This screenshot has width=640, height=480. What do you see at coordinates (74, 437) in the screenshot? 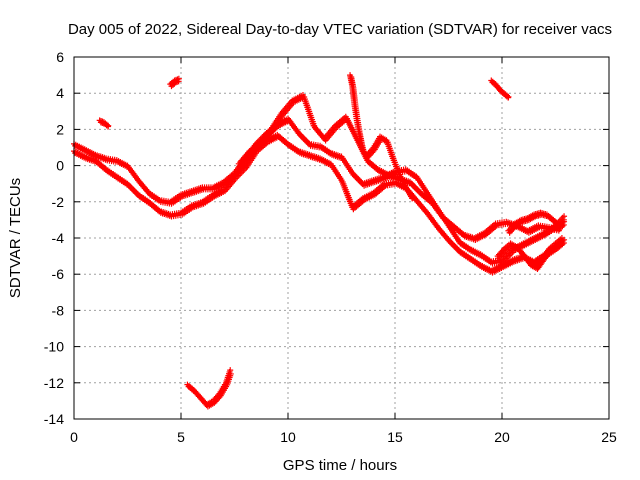
I see `x-tick-label: 0` at bounding box center [74, 437].